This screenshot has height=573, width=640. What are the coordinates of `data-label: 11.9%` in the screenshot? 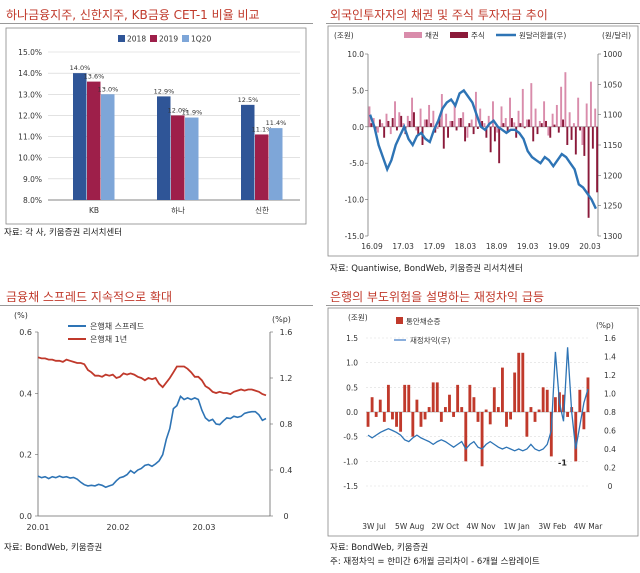 It's located at (192, 113).